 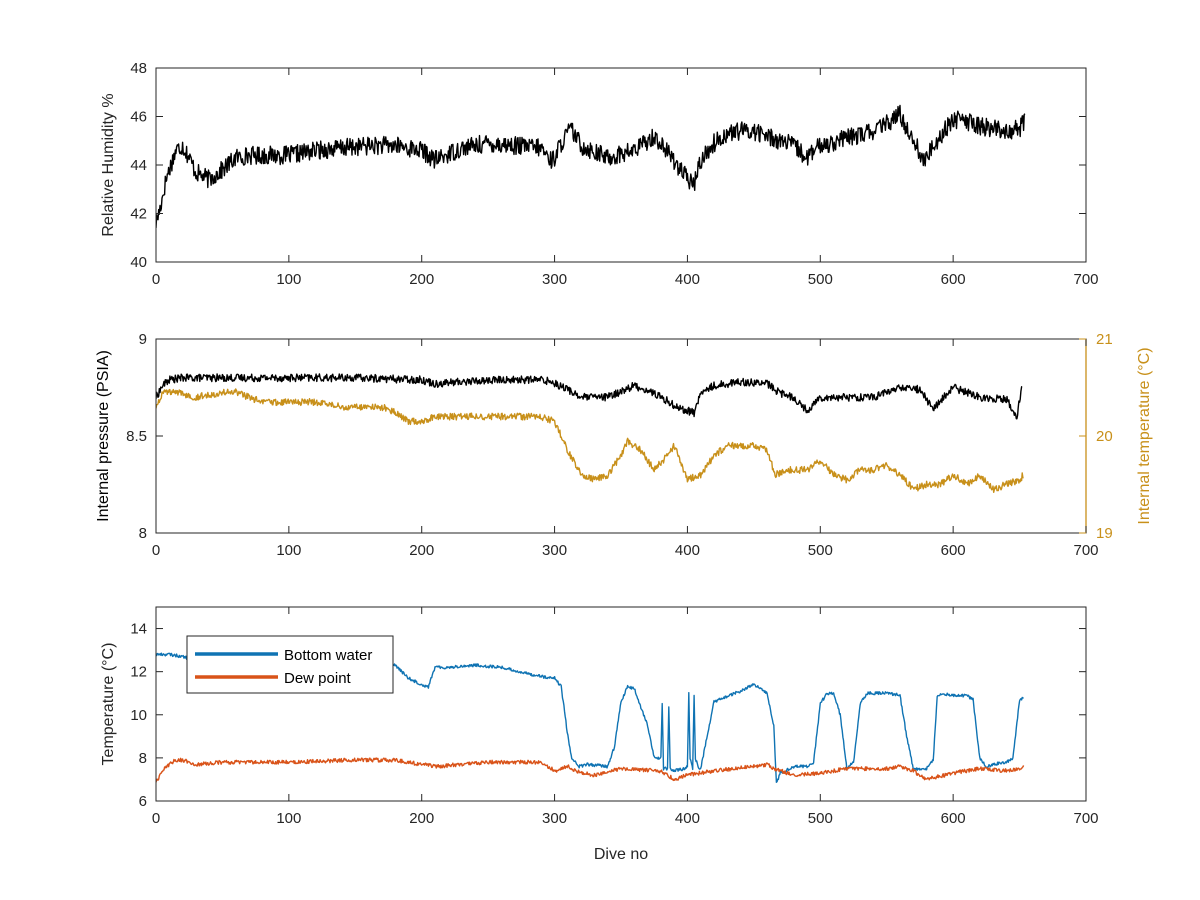 What do you see at coordinates (138, 715) in the screenshot?
I see `y-tick-label: 10` at bounding box center [138, 715].